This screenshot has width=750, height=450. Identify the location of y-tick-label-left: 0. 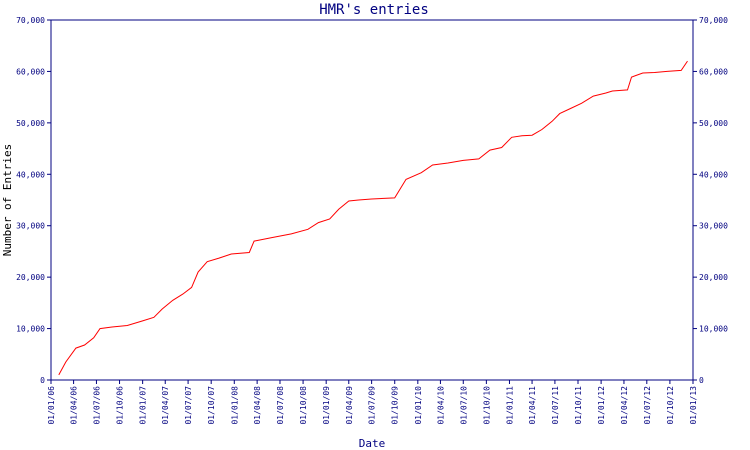
(42, 380).